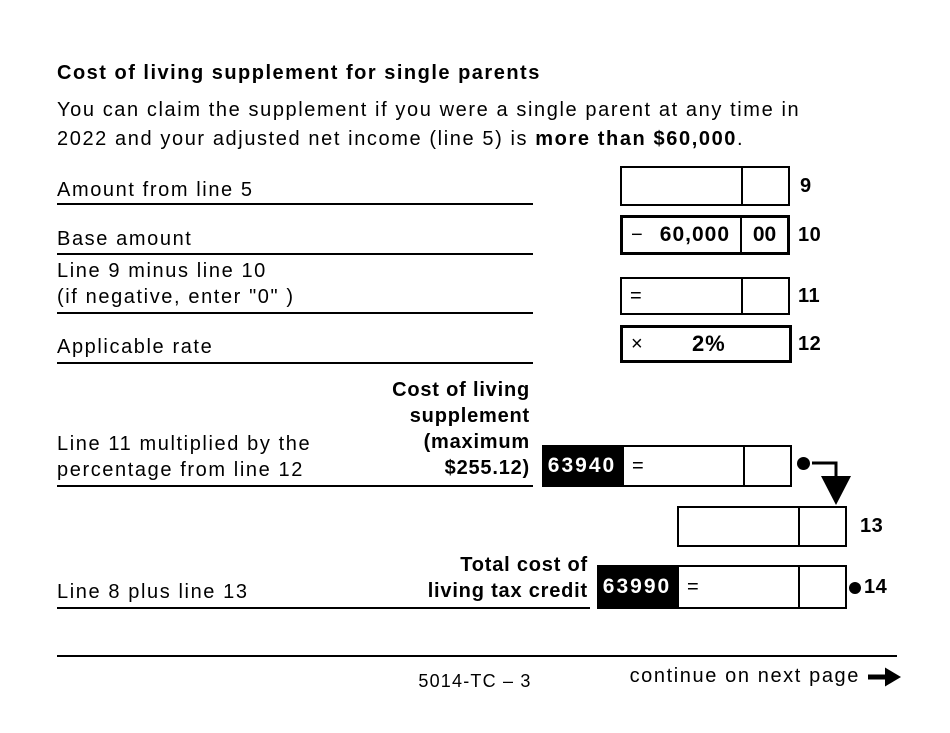 The width and height of the screenshot is (950, 733). Describe the element at coordinates (738, 526) in the screenshot. I see `line13-dollars-field` at that location.